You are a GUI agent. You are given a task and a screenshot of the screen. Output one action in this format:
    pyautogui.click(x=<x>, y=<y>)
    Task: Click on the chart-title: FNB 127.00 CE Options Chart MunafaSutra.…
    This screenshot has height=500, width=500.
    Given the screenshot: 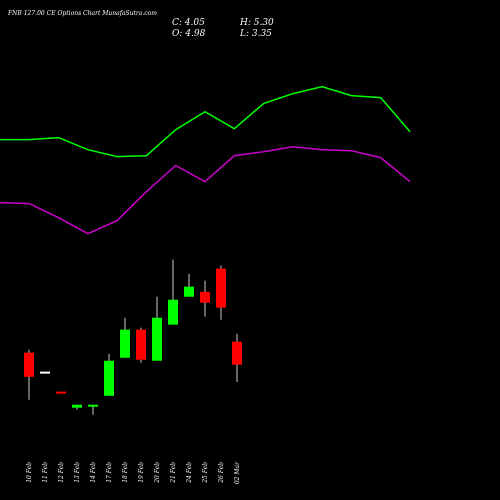 What is the action you would take?
    pyautogui.click(x=82, y=13)
    